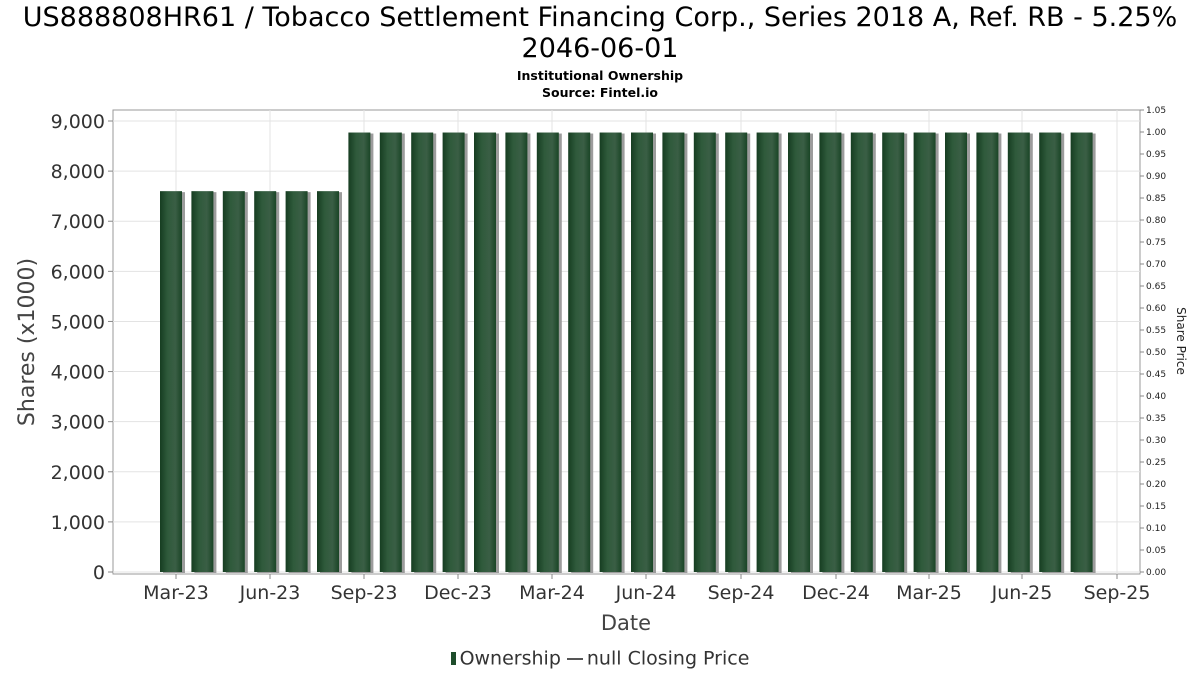  I want to click on x-tick-label: Jun-25, so click(1022, 593).